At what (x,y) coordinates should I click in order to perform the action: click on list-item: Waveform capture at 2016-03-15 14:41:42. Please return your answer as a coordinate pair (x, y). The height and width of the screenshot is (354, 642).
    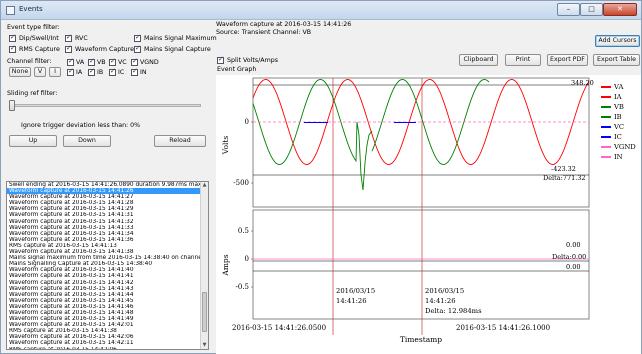
    Looking at the image, I should click on (71, 282).